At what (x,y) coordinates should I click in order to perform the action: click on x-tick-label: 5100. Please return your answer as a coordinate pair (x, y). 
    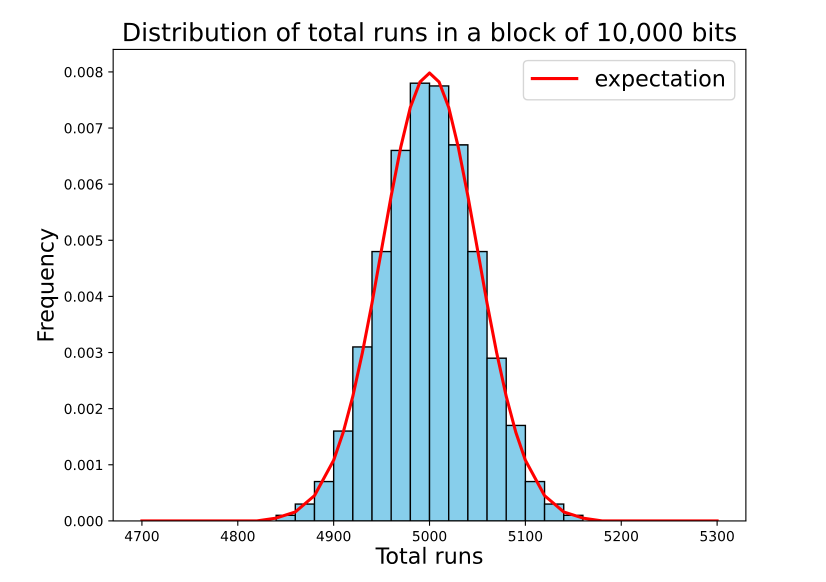
    Looking at the image, I should click on (525, 536).